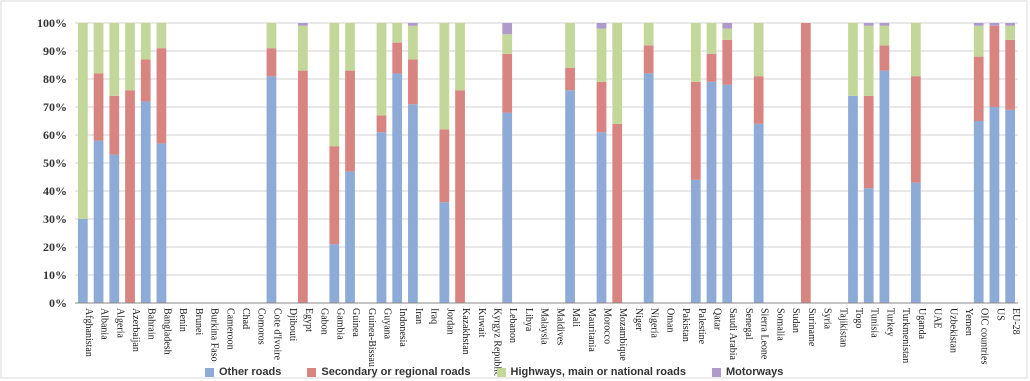 Image resolution: width=1030 pixels, height=381 pixels. Describe the element at coordinates (324, 321) in the screenshot. I see `x-tick-label: Gabon` at that location.